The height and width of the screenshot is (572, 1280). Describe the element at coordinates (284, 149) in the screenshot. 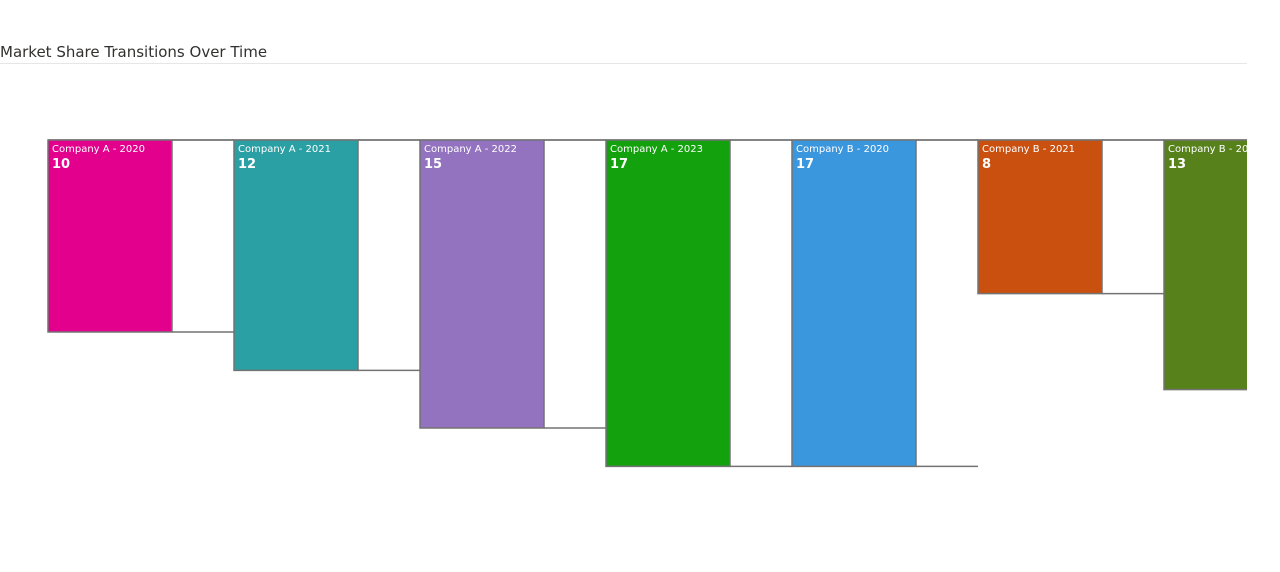

I see `bar-category-label: Company A - 2021` at that location.